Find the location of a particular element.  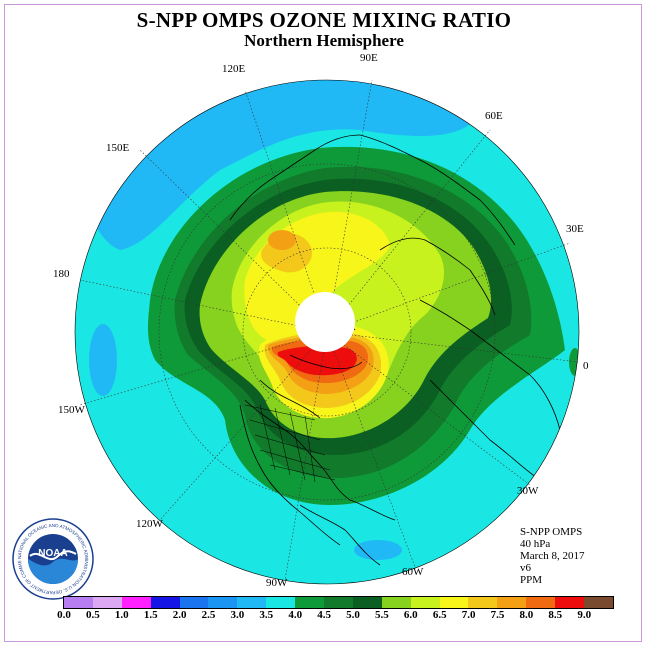

field-3.0-patch-south is located at coordinates (378, 550).